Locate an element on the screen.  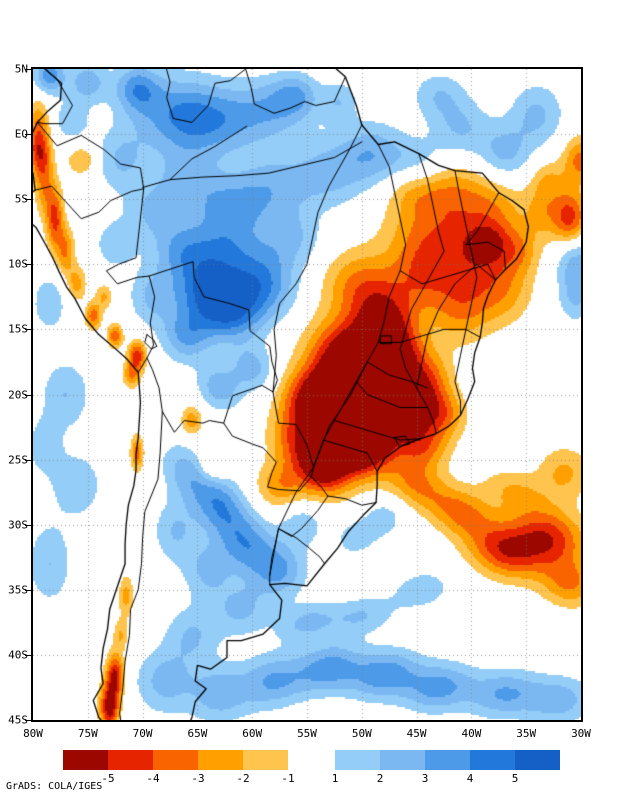
colorbar-tick-label: -2 is located at coordinates (243, 778).